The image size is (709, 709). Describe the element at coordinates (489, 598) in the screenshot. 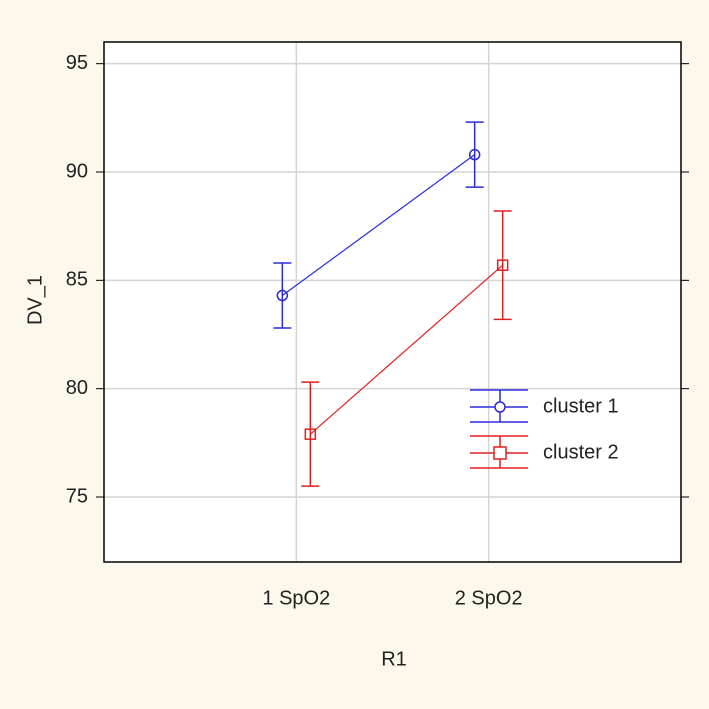

I see `x-tick-label: 2 SpO2` at that location.